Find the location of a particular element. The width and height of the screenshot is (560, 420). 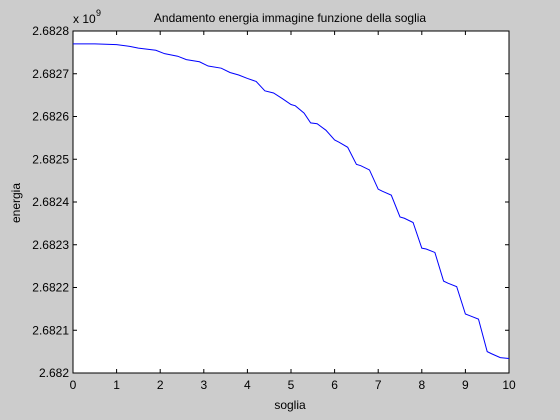

x-tick-label: 0 is located at coordinates (73, 385).